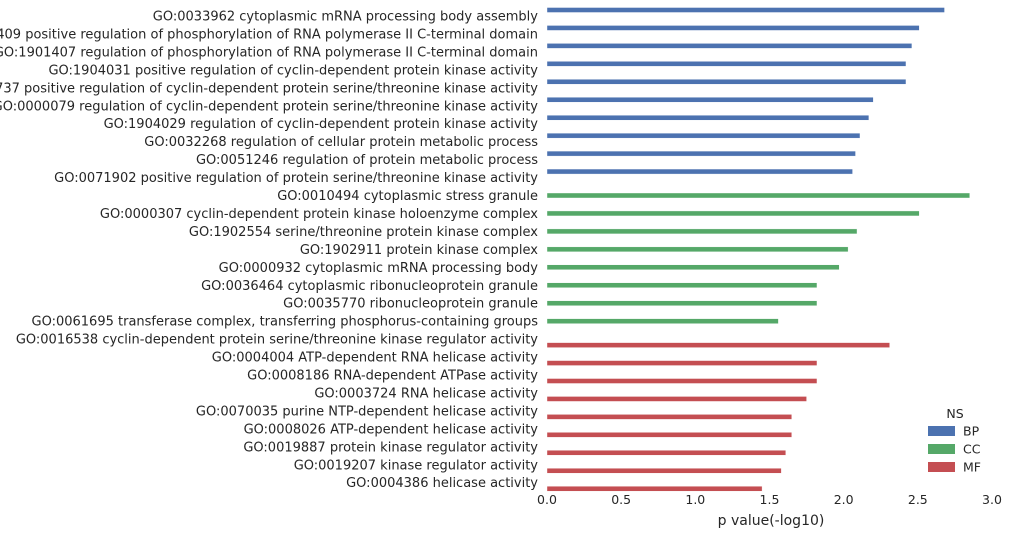 The image size is (1009, 539). I want to click on category-label: GO:0019207 kinase regulator activity, so click(416, 465).